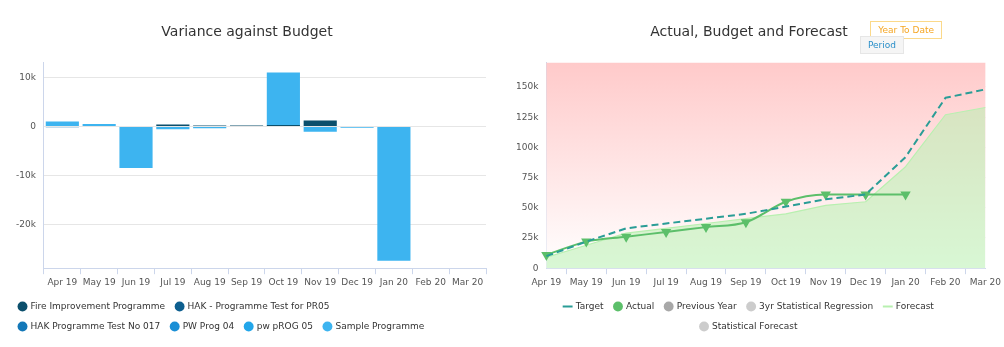 The width and height of the screenshot is (1004, 347). What do you see at coordinates (284, 325) in the screenshot?
I see `legend-label: pw pROG 05` at bounding box center [284, 325].